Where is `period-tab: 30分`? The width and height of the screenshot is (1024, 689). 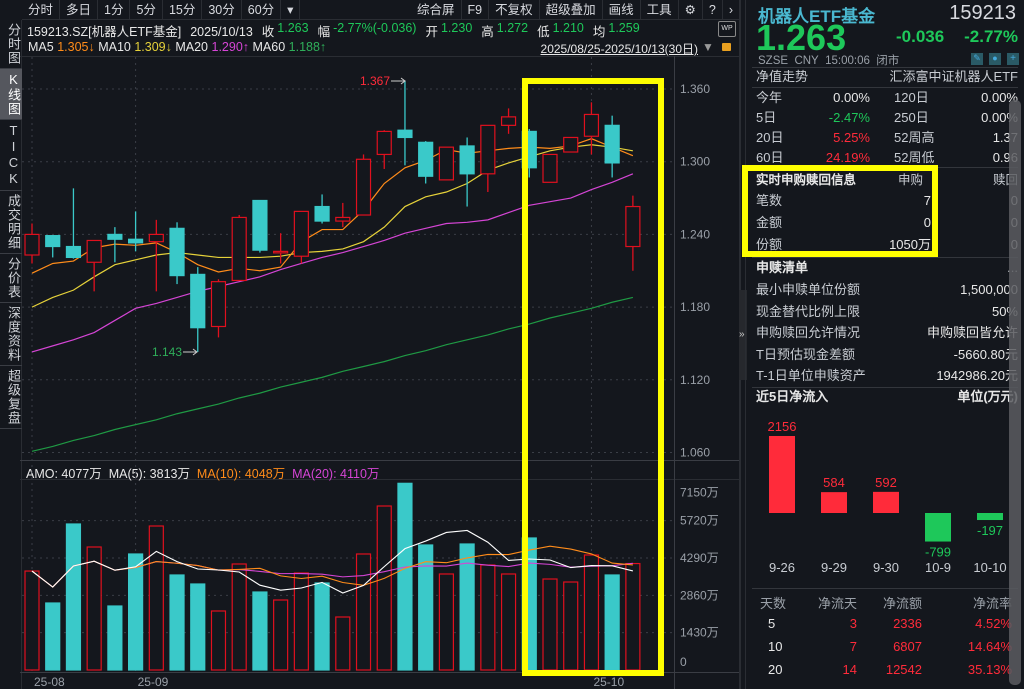
period-tab: 30分 is located at coordinates (222, 10).